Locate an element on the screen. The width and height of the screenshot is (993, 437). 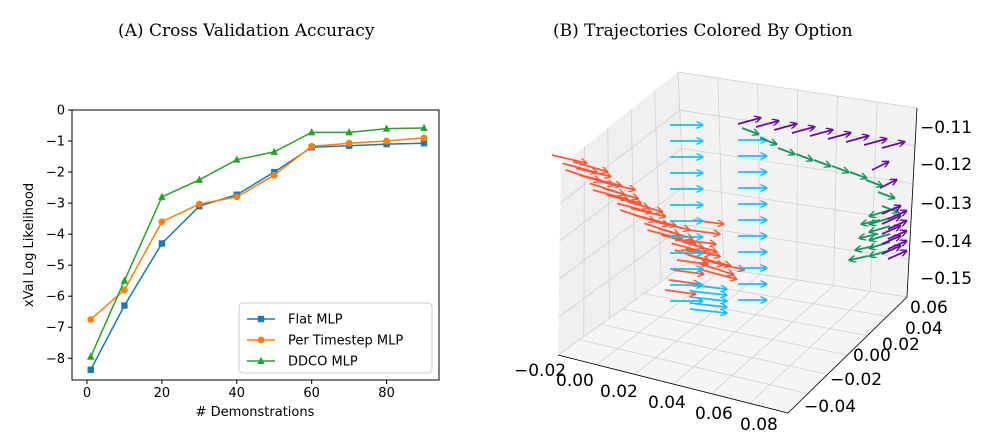
y-tick: 0.00 is located at coordinates (872, 356).